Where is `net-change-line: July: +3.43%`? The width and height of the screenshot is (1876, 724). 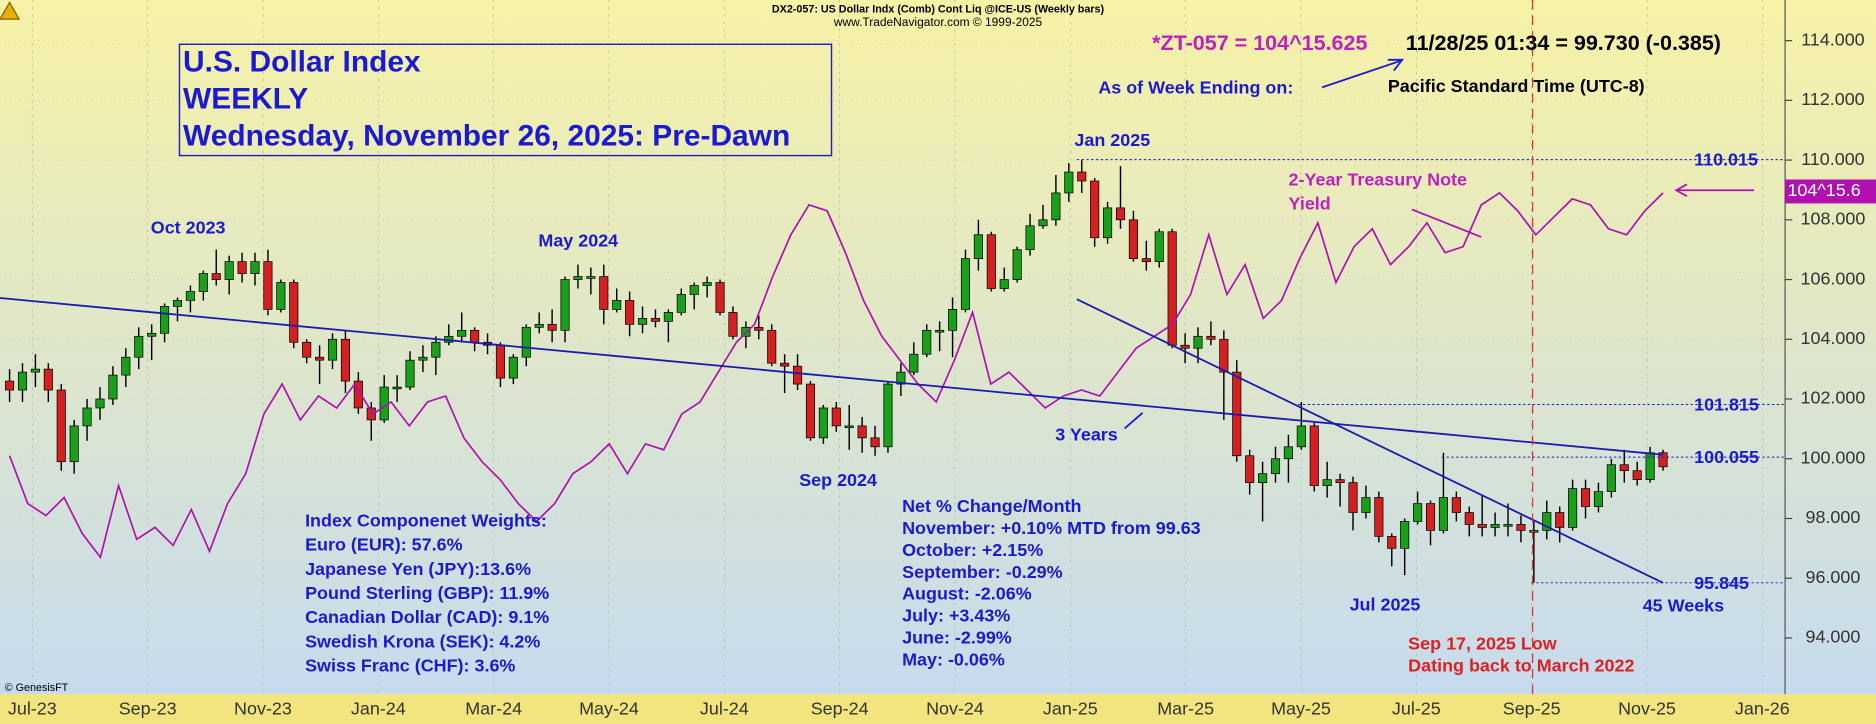 net-change-line: July: +3.43% is located at coordinates (956, 616).